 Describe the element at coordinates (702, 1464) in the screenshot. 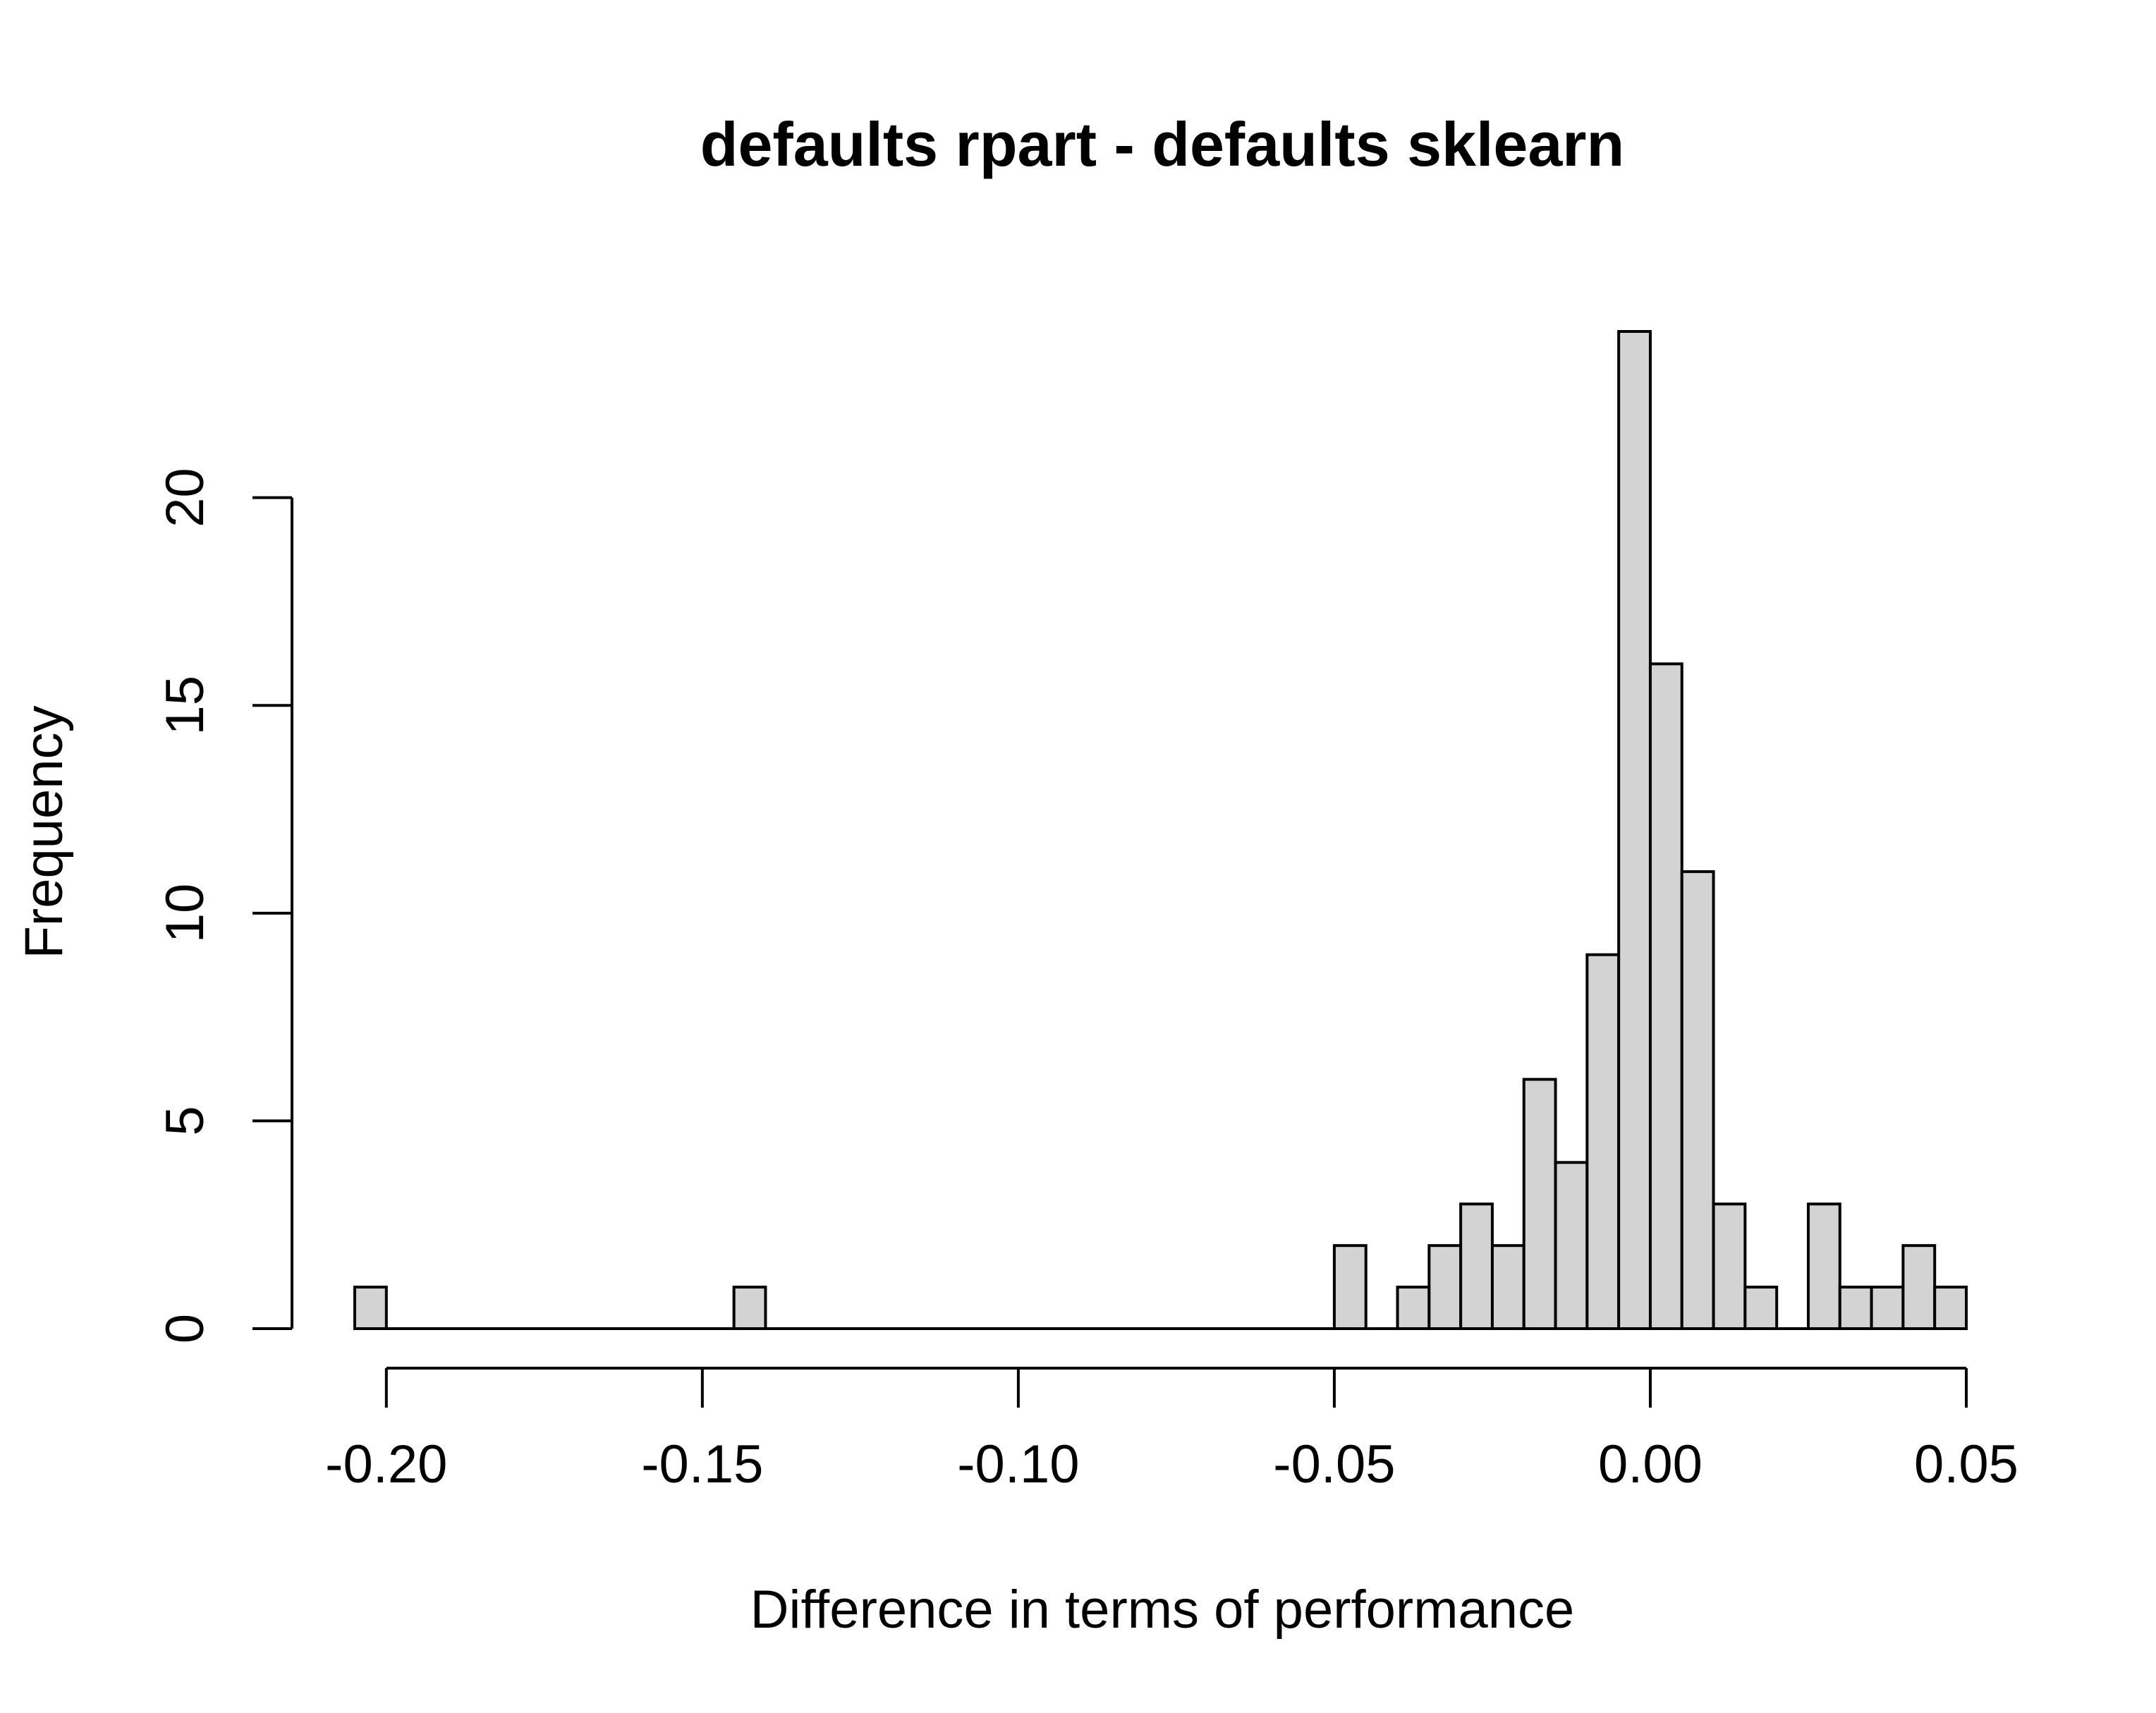

I see `x-tick-label-1: -0.15` at that location.